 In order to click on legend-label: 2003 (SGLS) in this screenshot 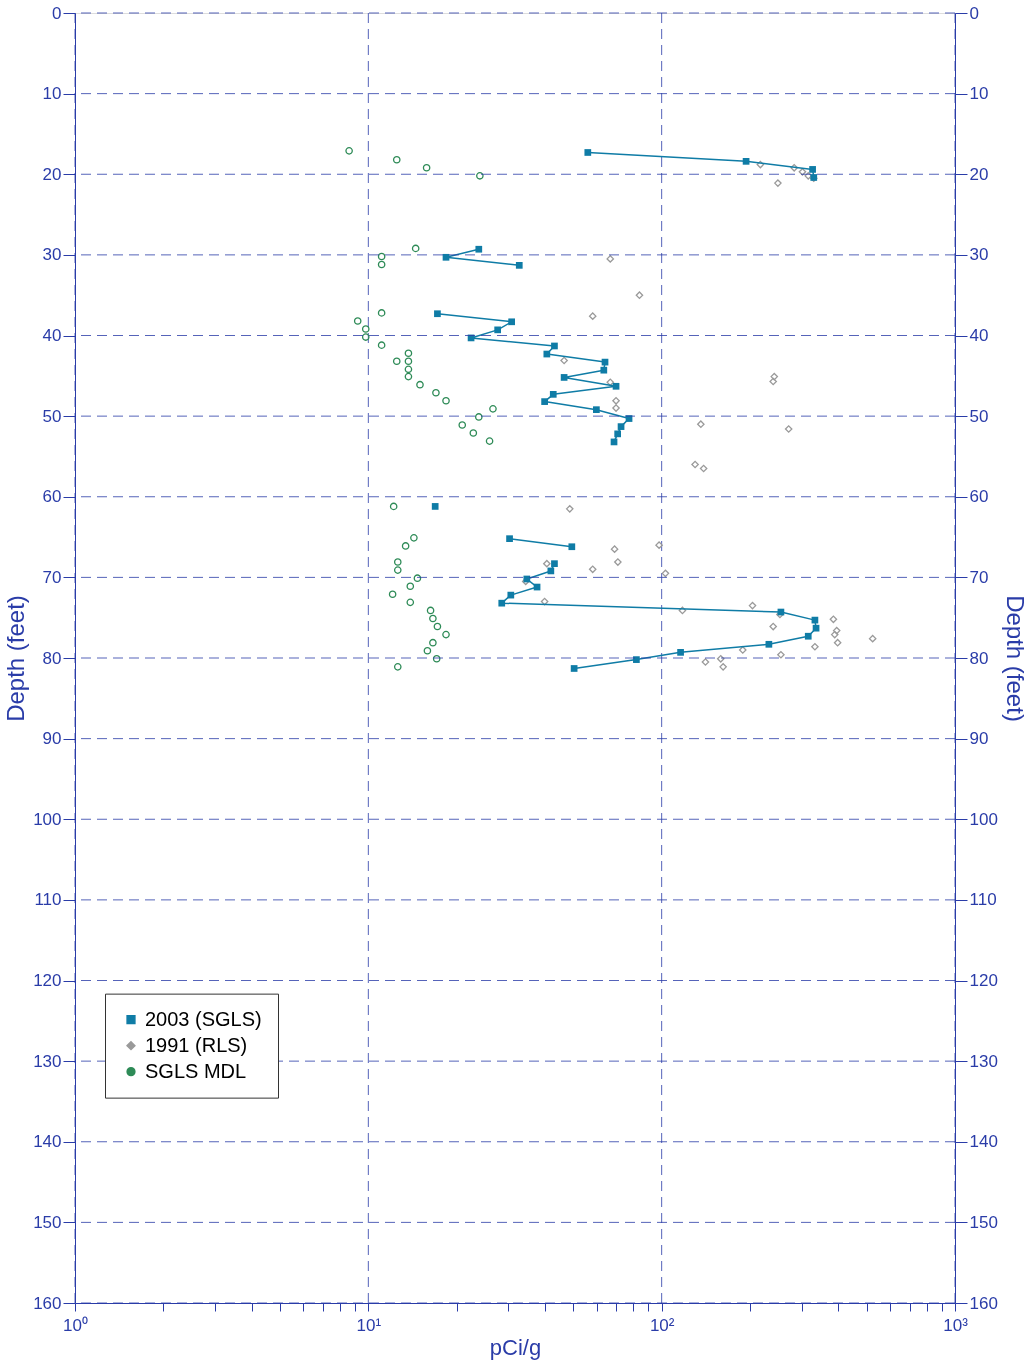, I will do `click(203, 1018)`.